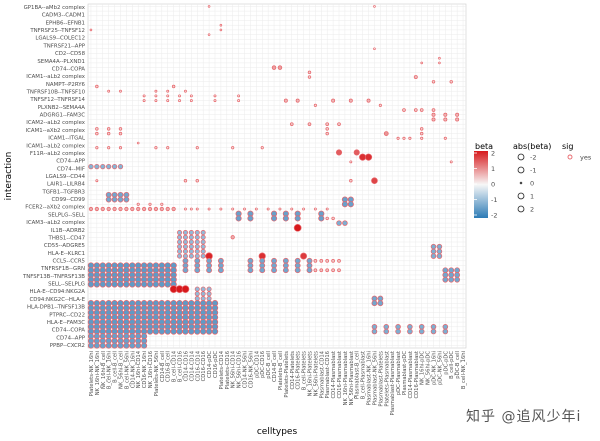 This screenshot has width=600, height=441. What do you see at coordinates (186, 366) in the screenshot?
I see `x-tick-label: CD14-CD16` at bounding box center [186, 366].